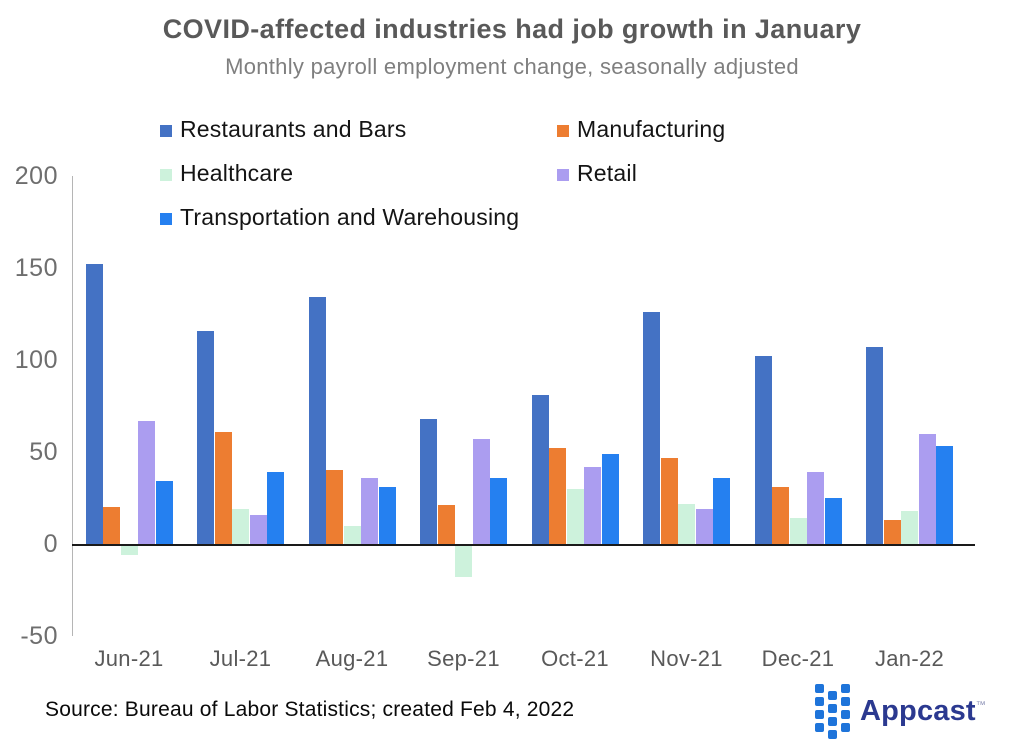 The image size is (1024, 742). I want to click on y-tick-label: 150, so click(36, 268).